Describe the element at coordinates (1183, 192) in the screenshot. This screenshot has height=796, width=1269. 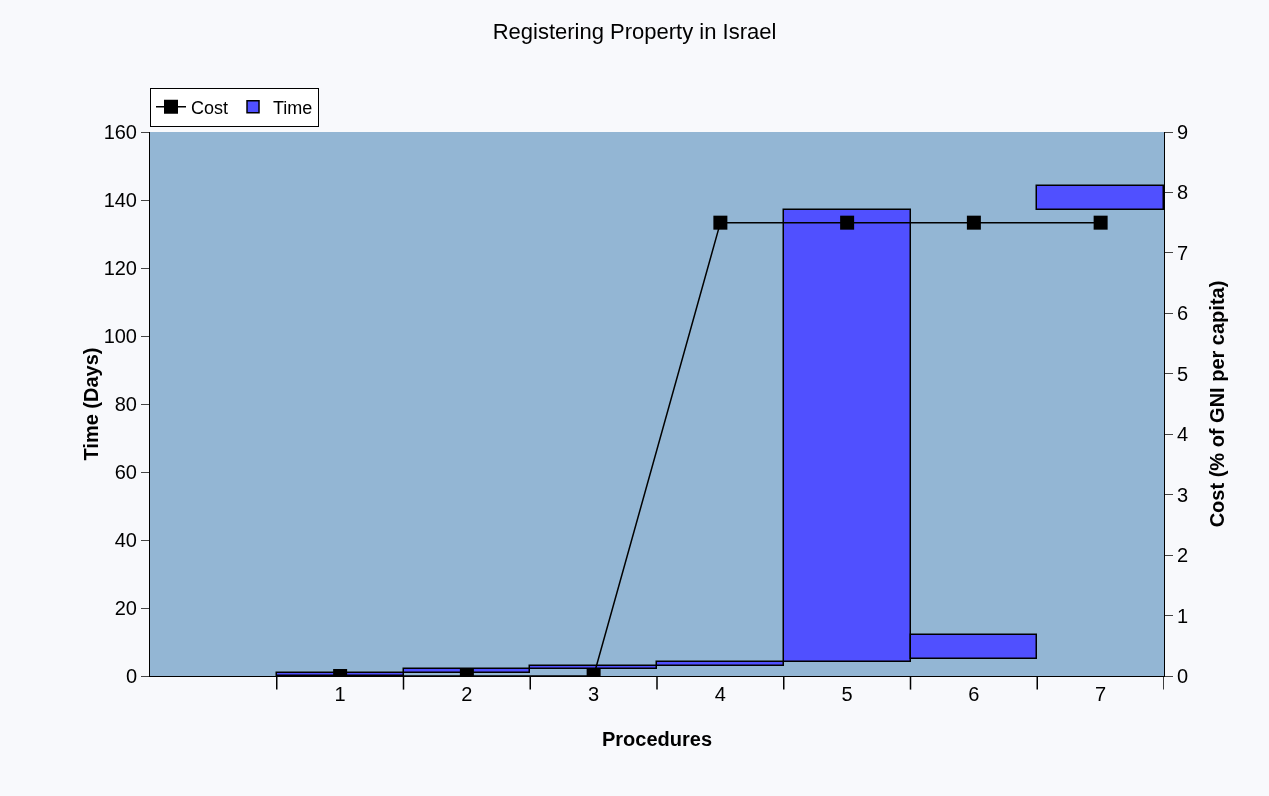
I see `y2-tick-label: 8` at that location.